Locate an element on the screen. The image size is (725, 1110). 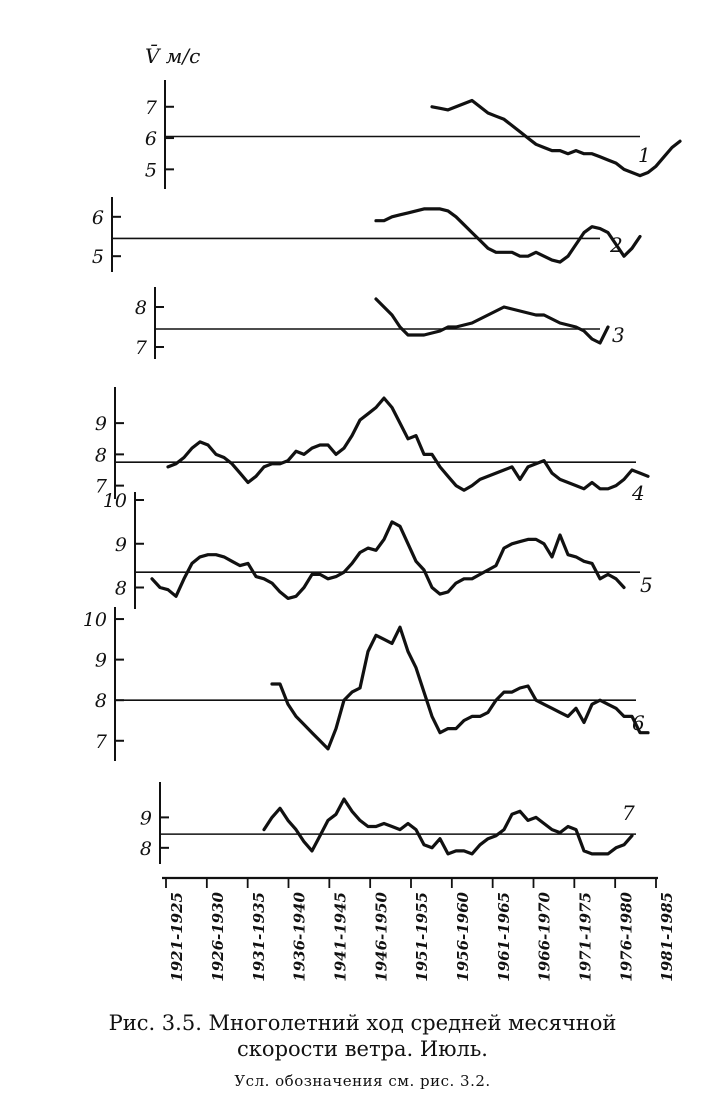
x-tick-label: 1976-1980 is located at coordinates (626, 936).